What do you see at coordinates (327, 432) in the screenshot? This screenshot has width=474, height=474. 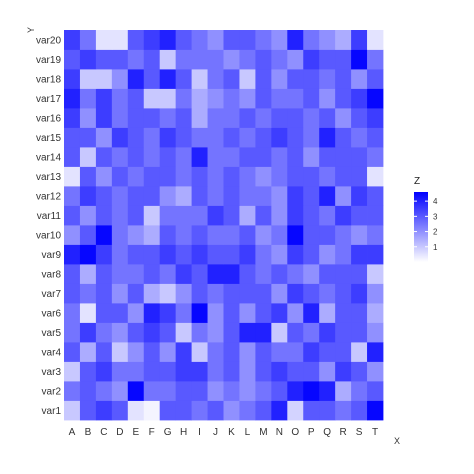 I see `x-tick-label-Q: Q` at bounding box center [327, 432].